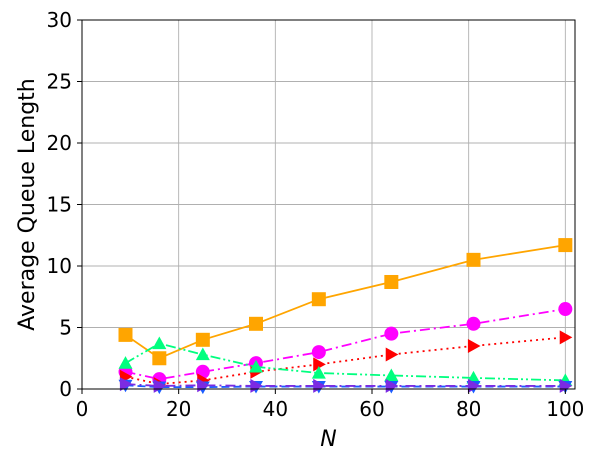  I want to click on x-tick-label: 40, so click(275, 409).